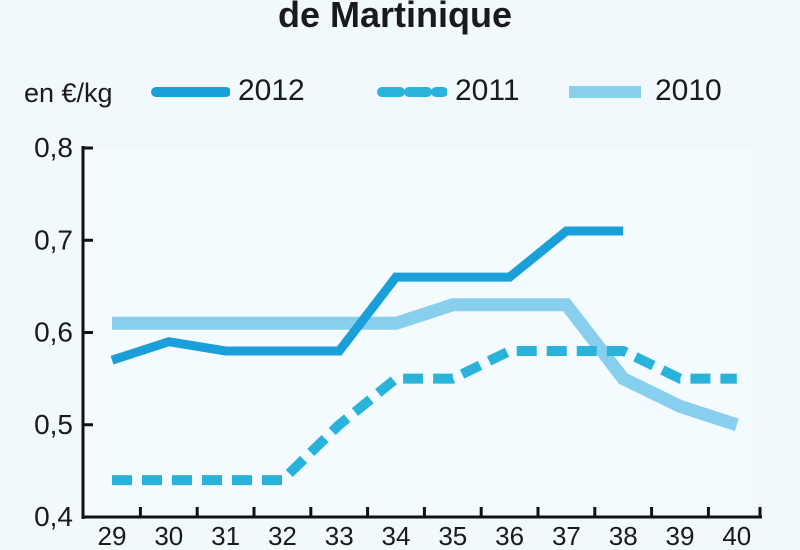  Describe the element at coordinates (53, 147) in the screenshot. I see `y-tick-label: 0,8` at that location.